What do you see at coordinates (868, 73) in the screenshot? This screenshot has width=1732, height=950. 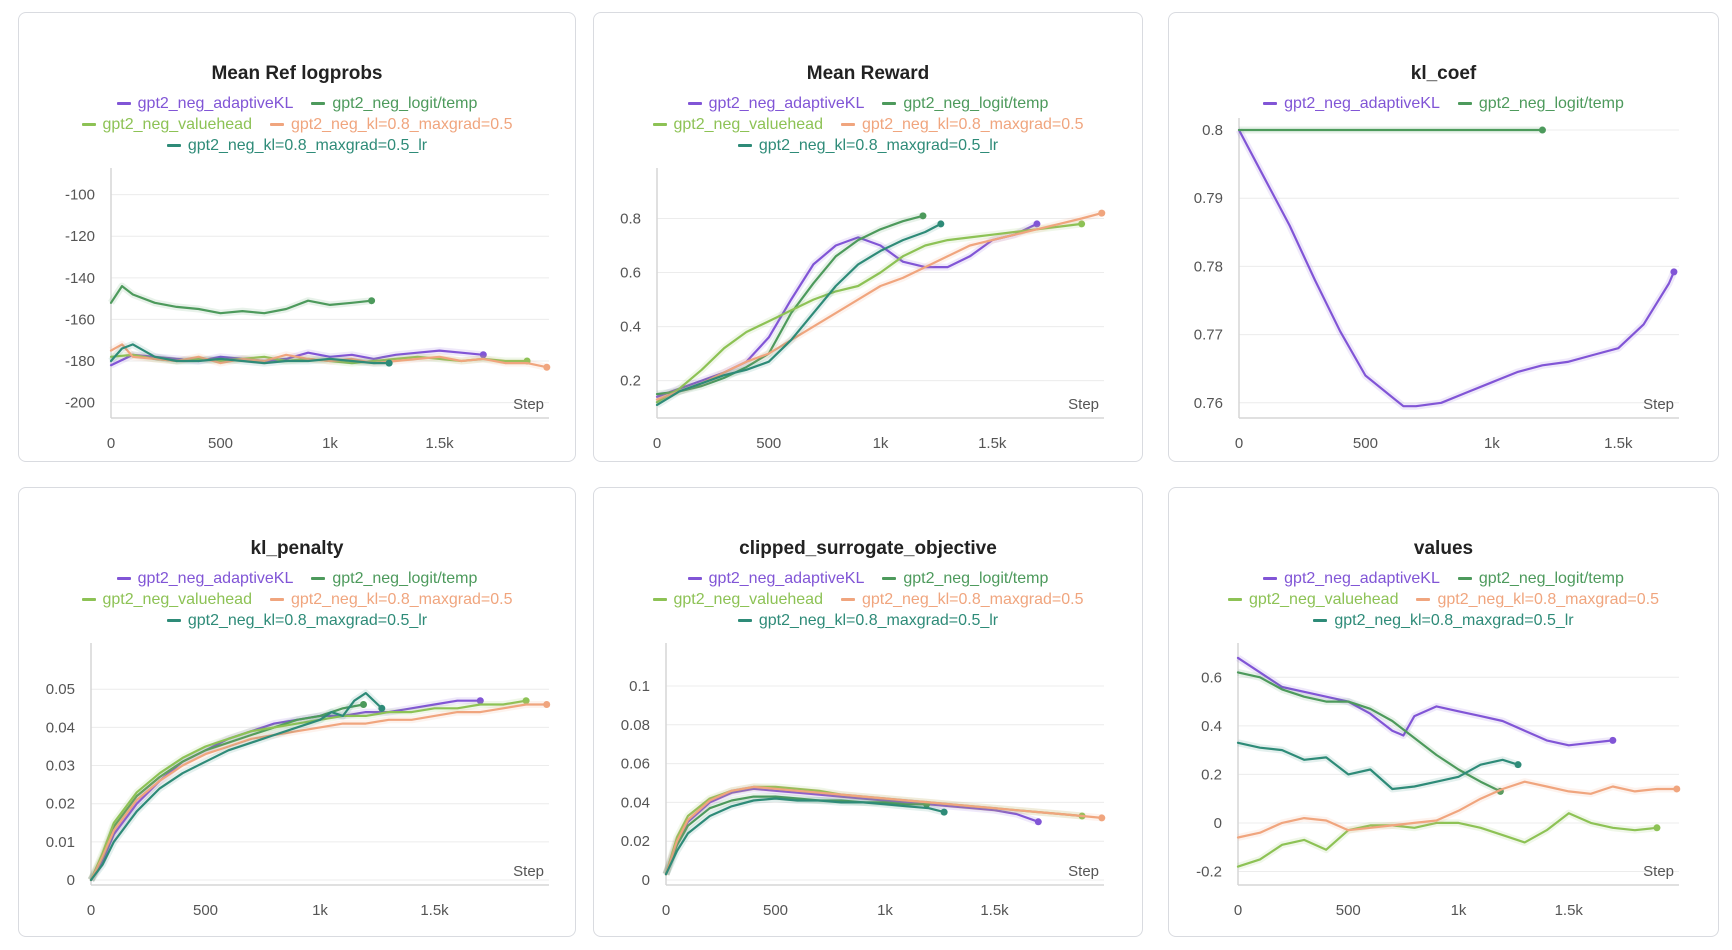 I see `chart-title: Mean Reward` at bounding box center [868, 73].